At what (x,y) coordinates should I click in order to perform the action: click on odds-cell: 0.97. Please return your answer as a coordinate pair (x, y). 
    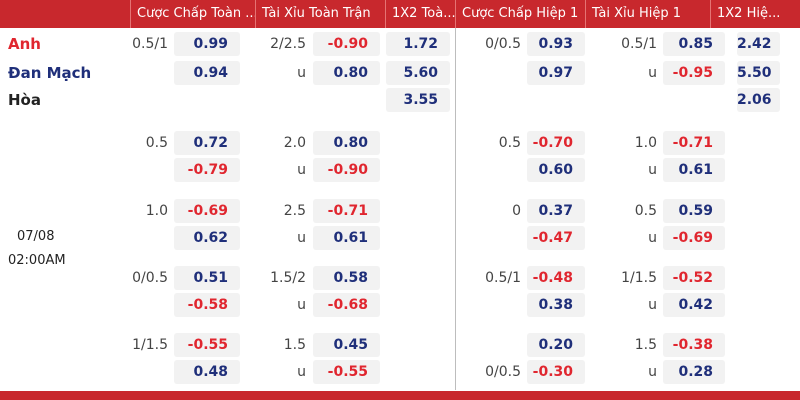
    Looking at the image, I should click on (556, 73).